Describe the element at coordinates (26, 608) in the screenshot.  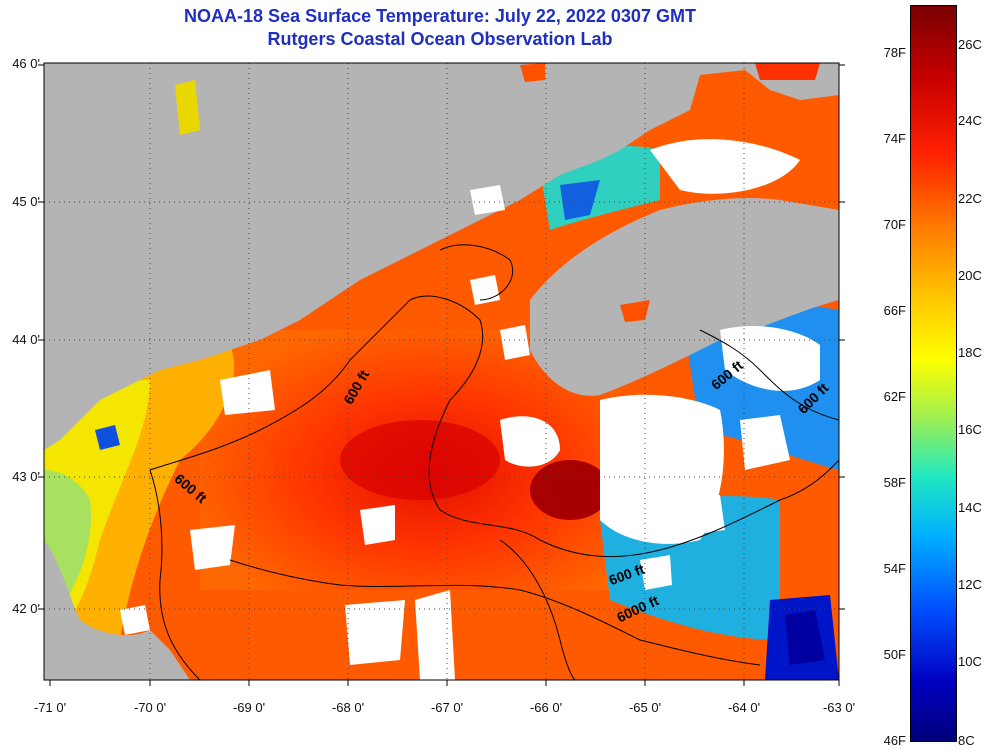
I see `lat-label-42: 42 0'` at that location.